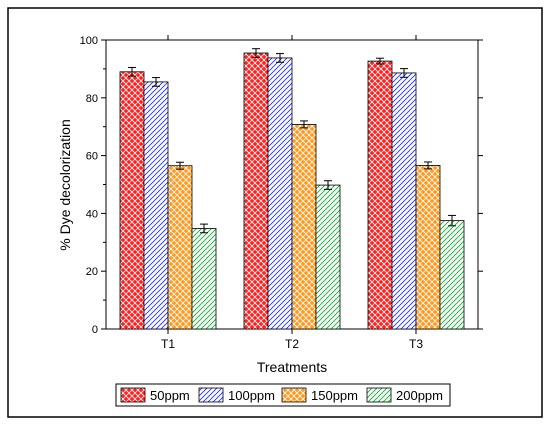  What do you see at coordinates (251, 395) in the screenshot?
I see `legend-label-100ppm: 100ppm` at bounding box center [251, 395].